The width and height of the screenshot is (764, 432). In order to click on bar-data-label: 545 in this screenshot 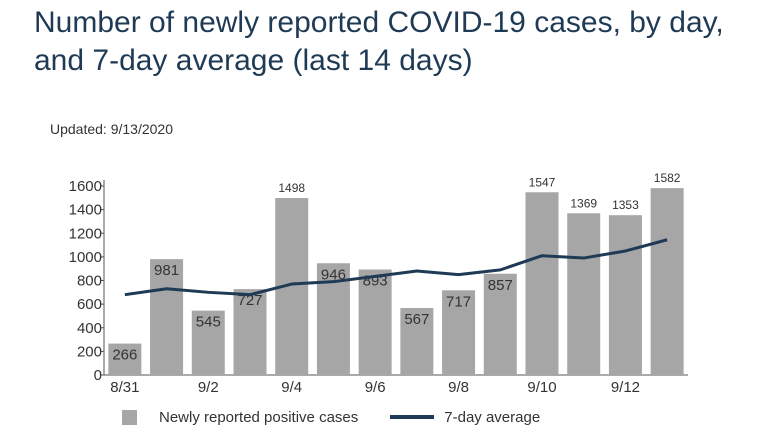, I will do `click(208, 322)`.